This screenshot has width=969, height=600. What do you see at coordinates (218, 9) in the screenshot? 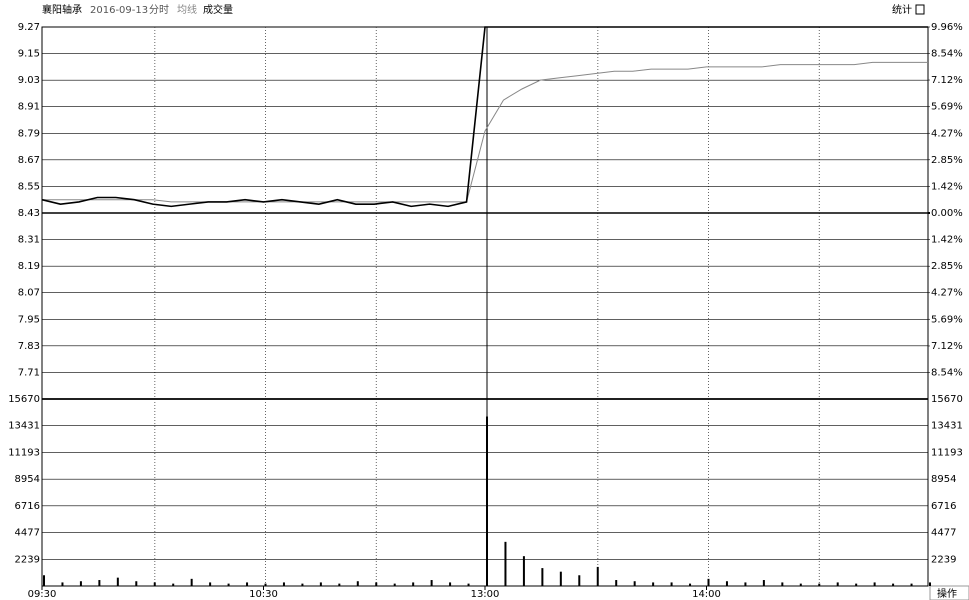
I see `volume-label: 成交量` at bounding box center [218, 9].